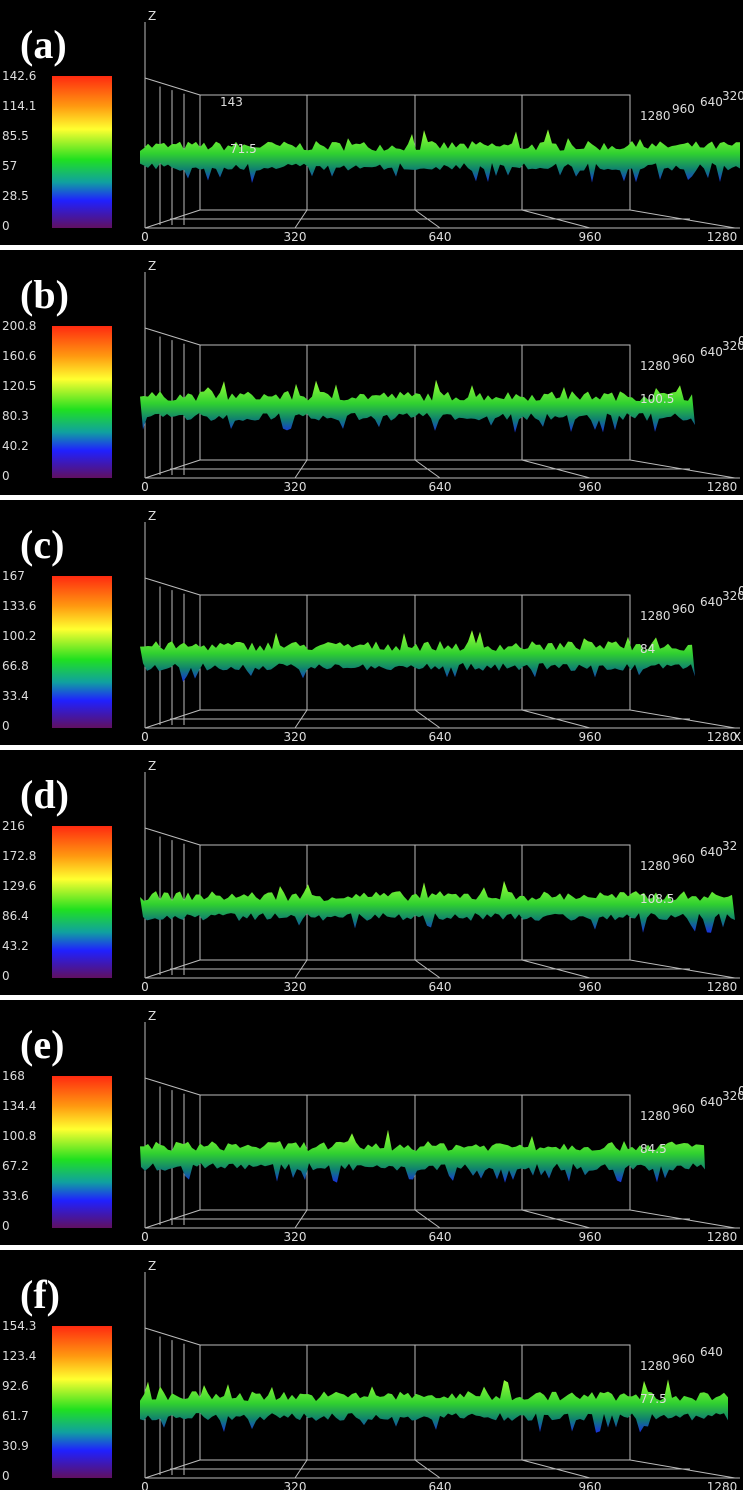 The width and height of the screenshot is (743, 1490). Describe the element at coordinates (19, 636) in the screenshot. I see `colorbar-tick-label: 100.2` at that location.